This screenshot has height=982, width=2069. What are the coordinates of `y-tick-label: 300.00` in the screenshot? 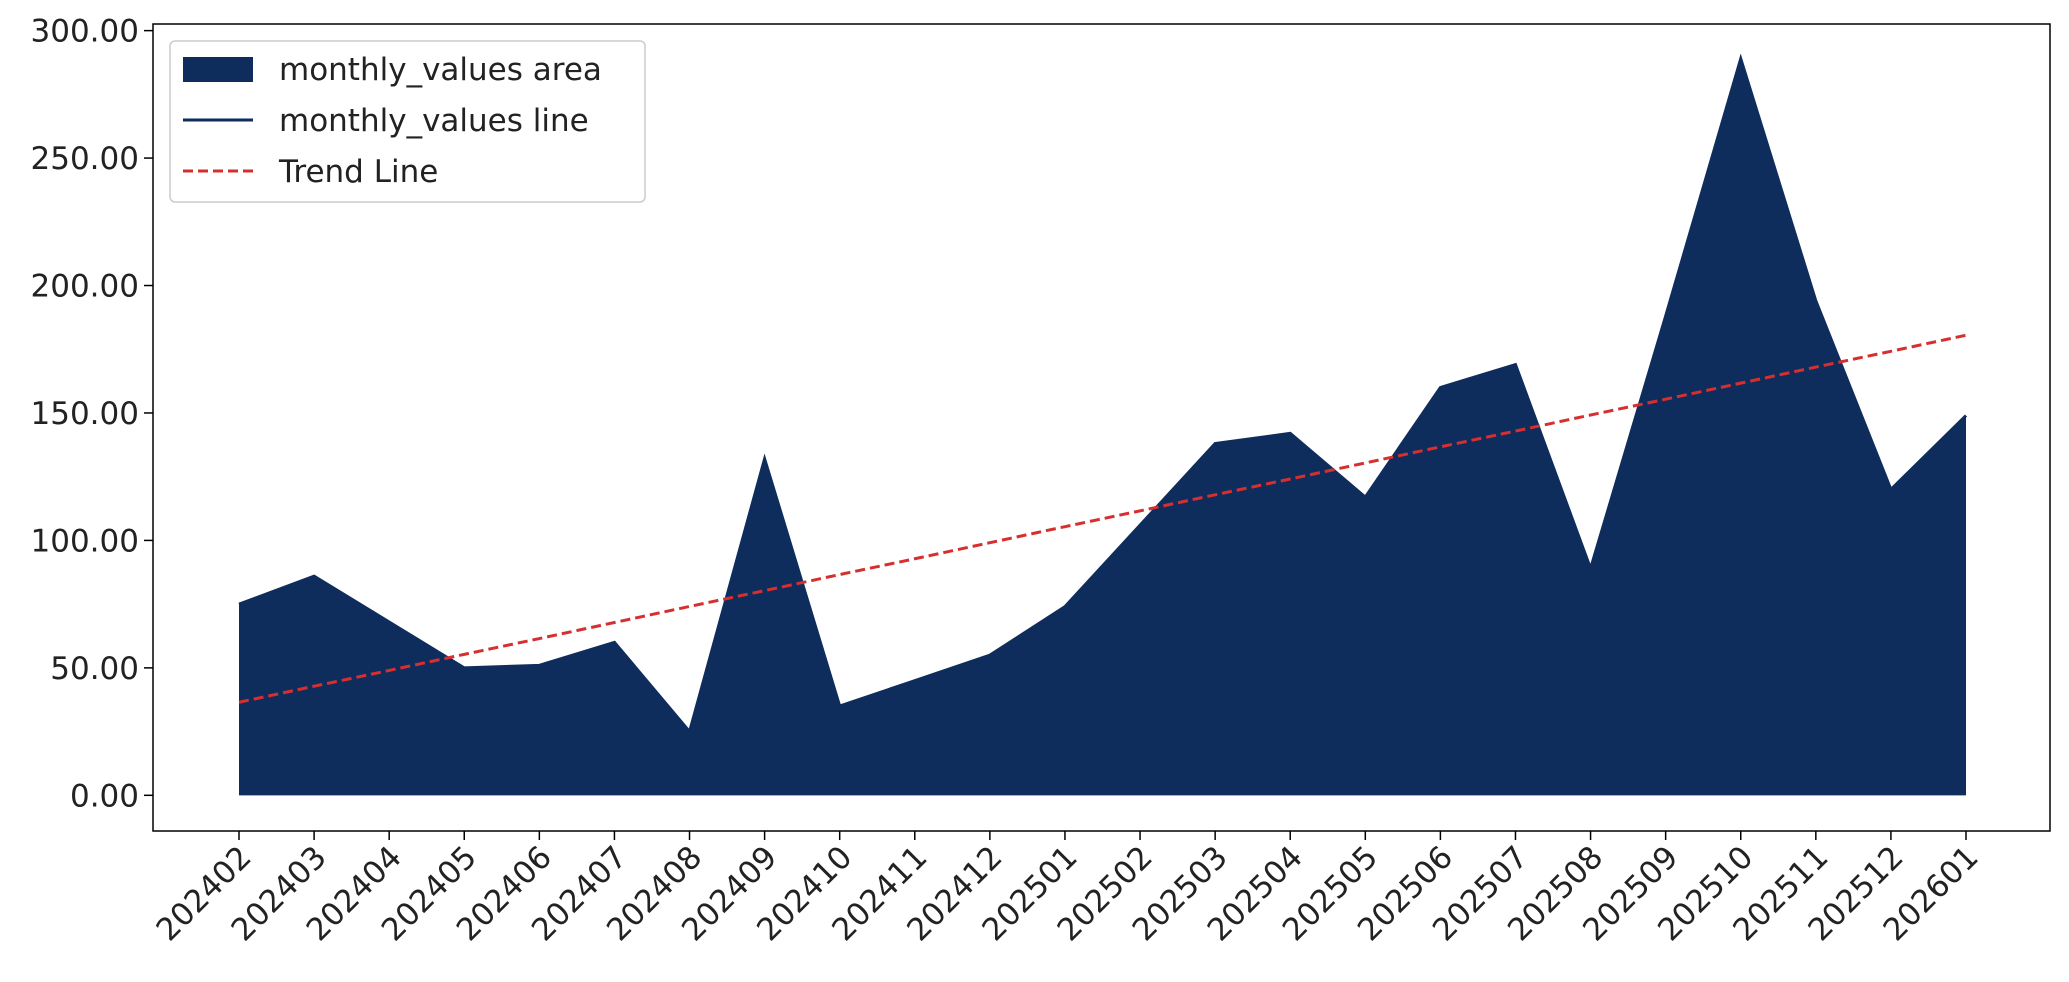 It's located at (85, 32).